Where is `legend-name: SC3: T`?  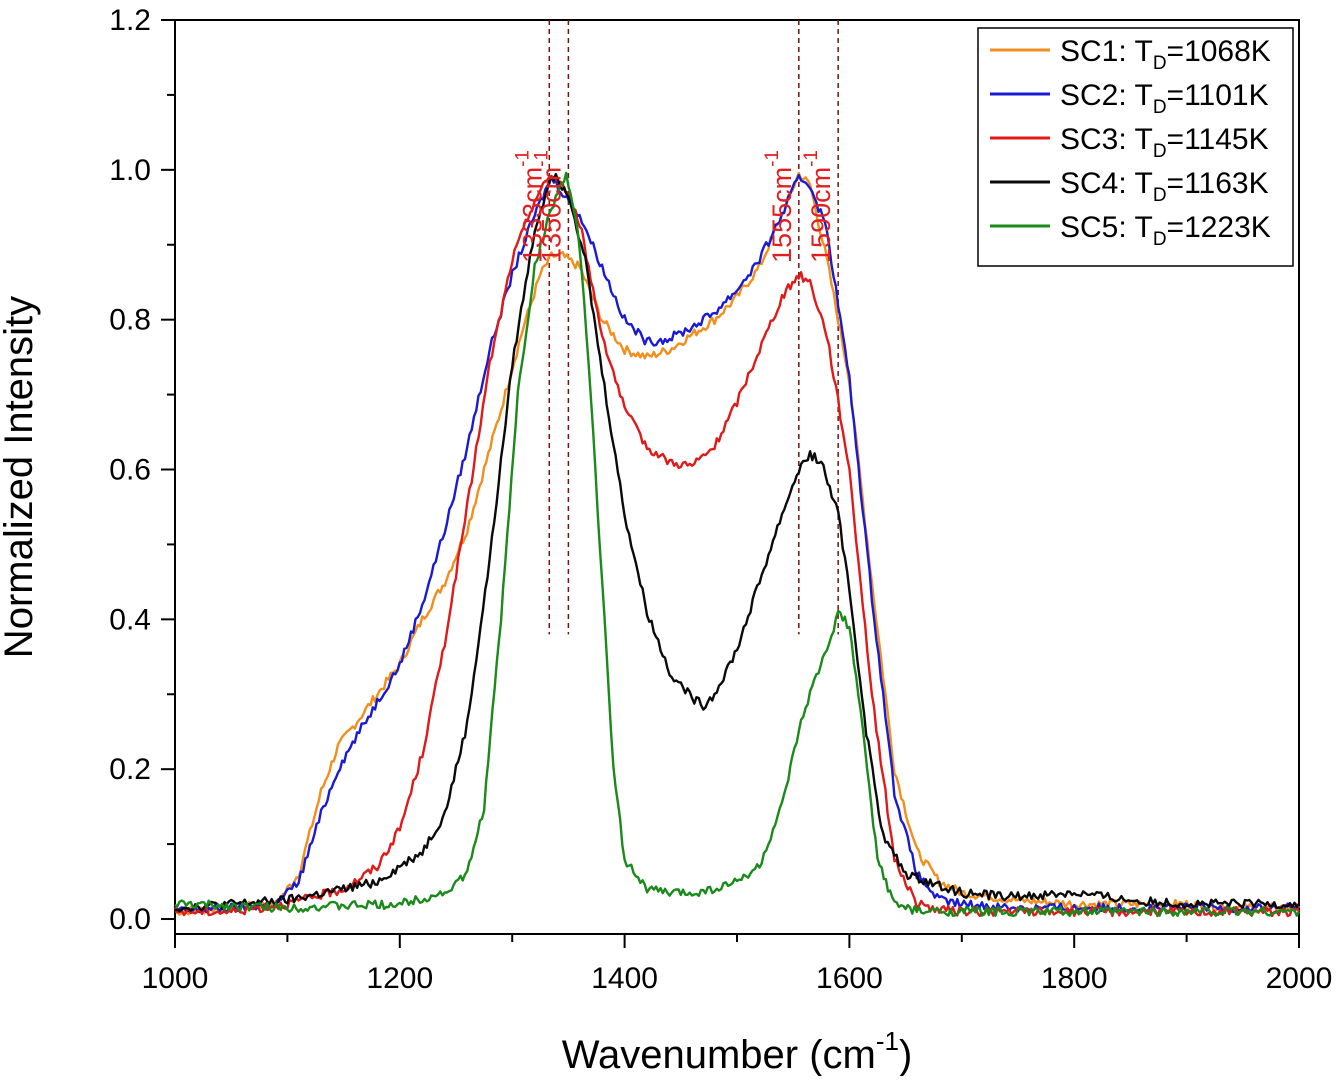 legend-name: SC3: T is located at coordinates (1106, 139).